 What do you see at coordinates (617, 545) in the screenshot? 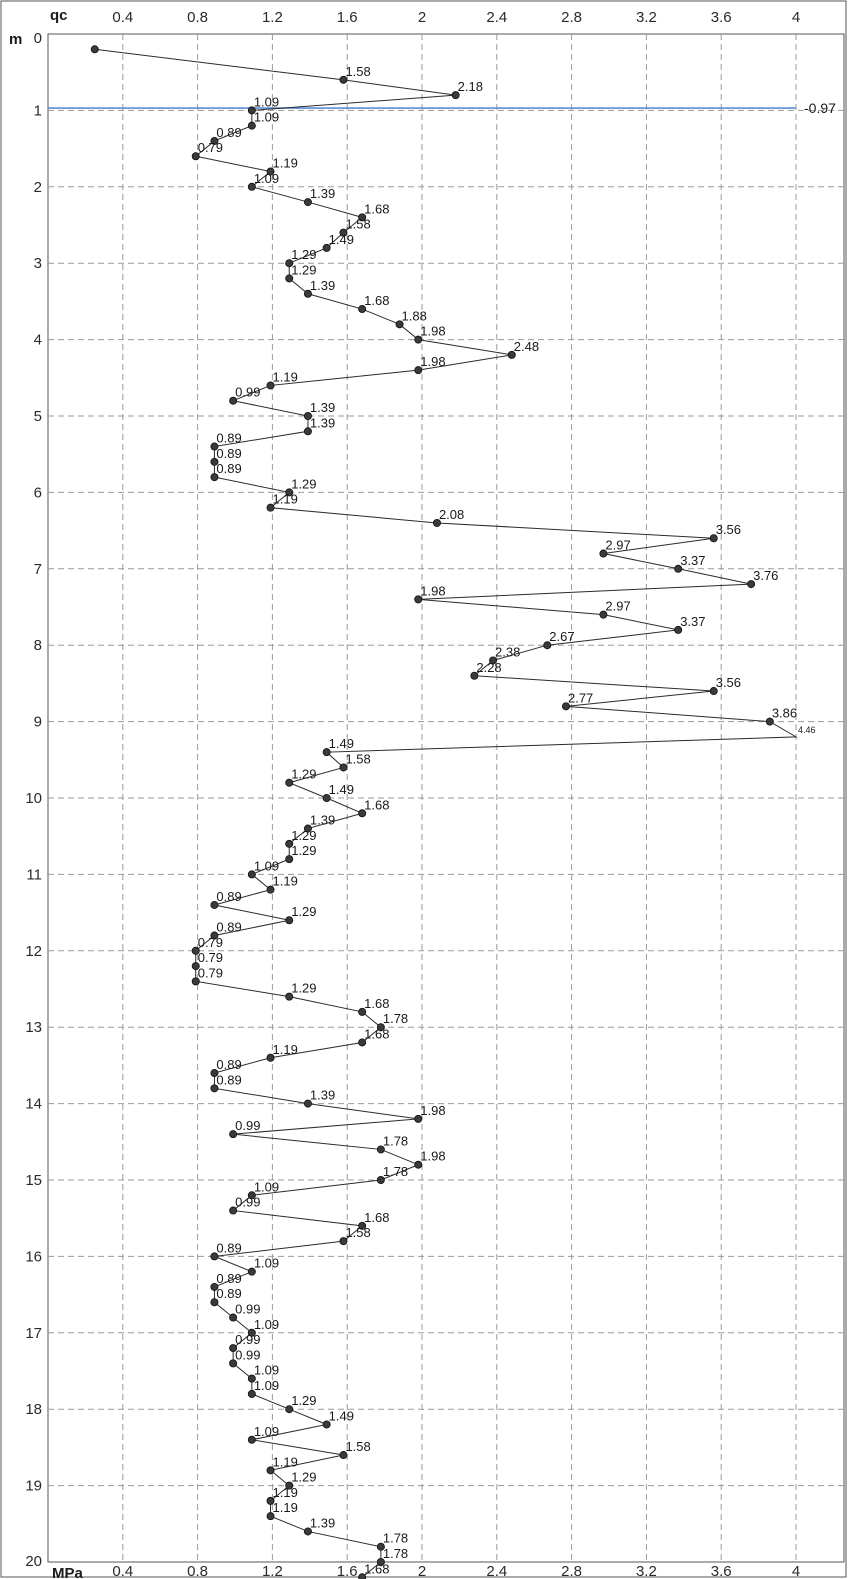
I see `data-label: 2.97` at bounding box center [617, 545].